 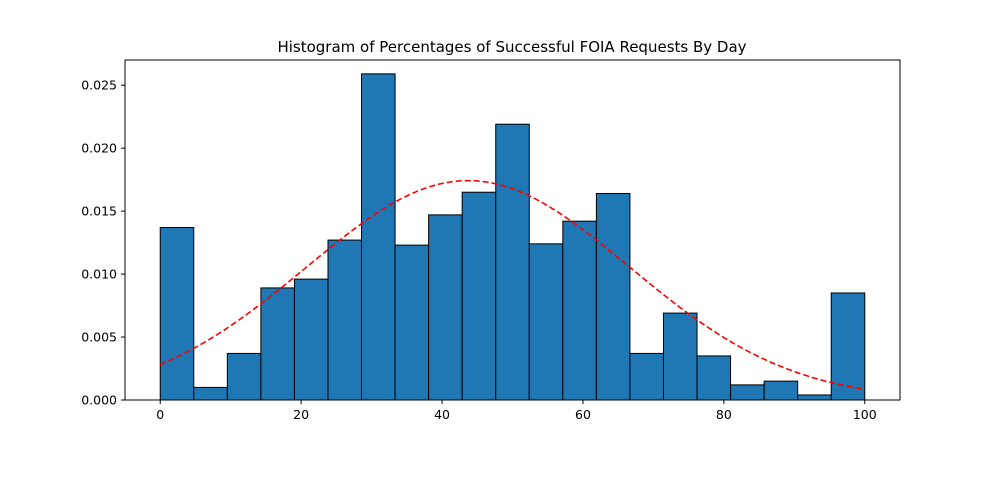 What do you see at coordinates (583, 414) in the screenshot?
I see `x-tick-label: 60` at bounding box center [583, 414].